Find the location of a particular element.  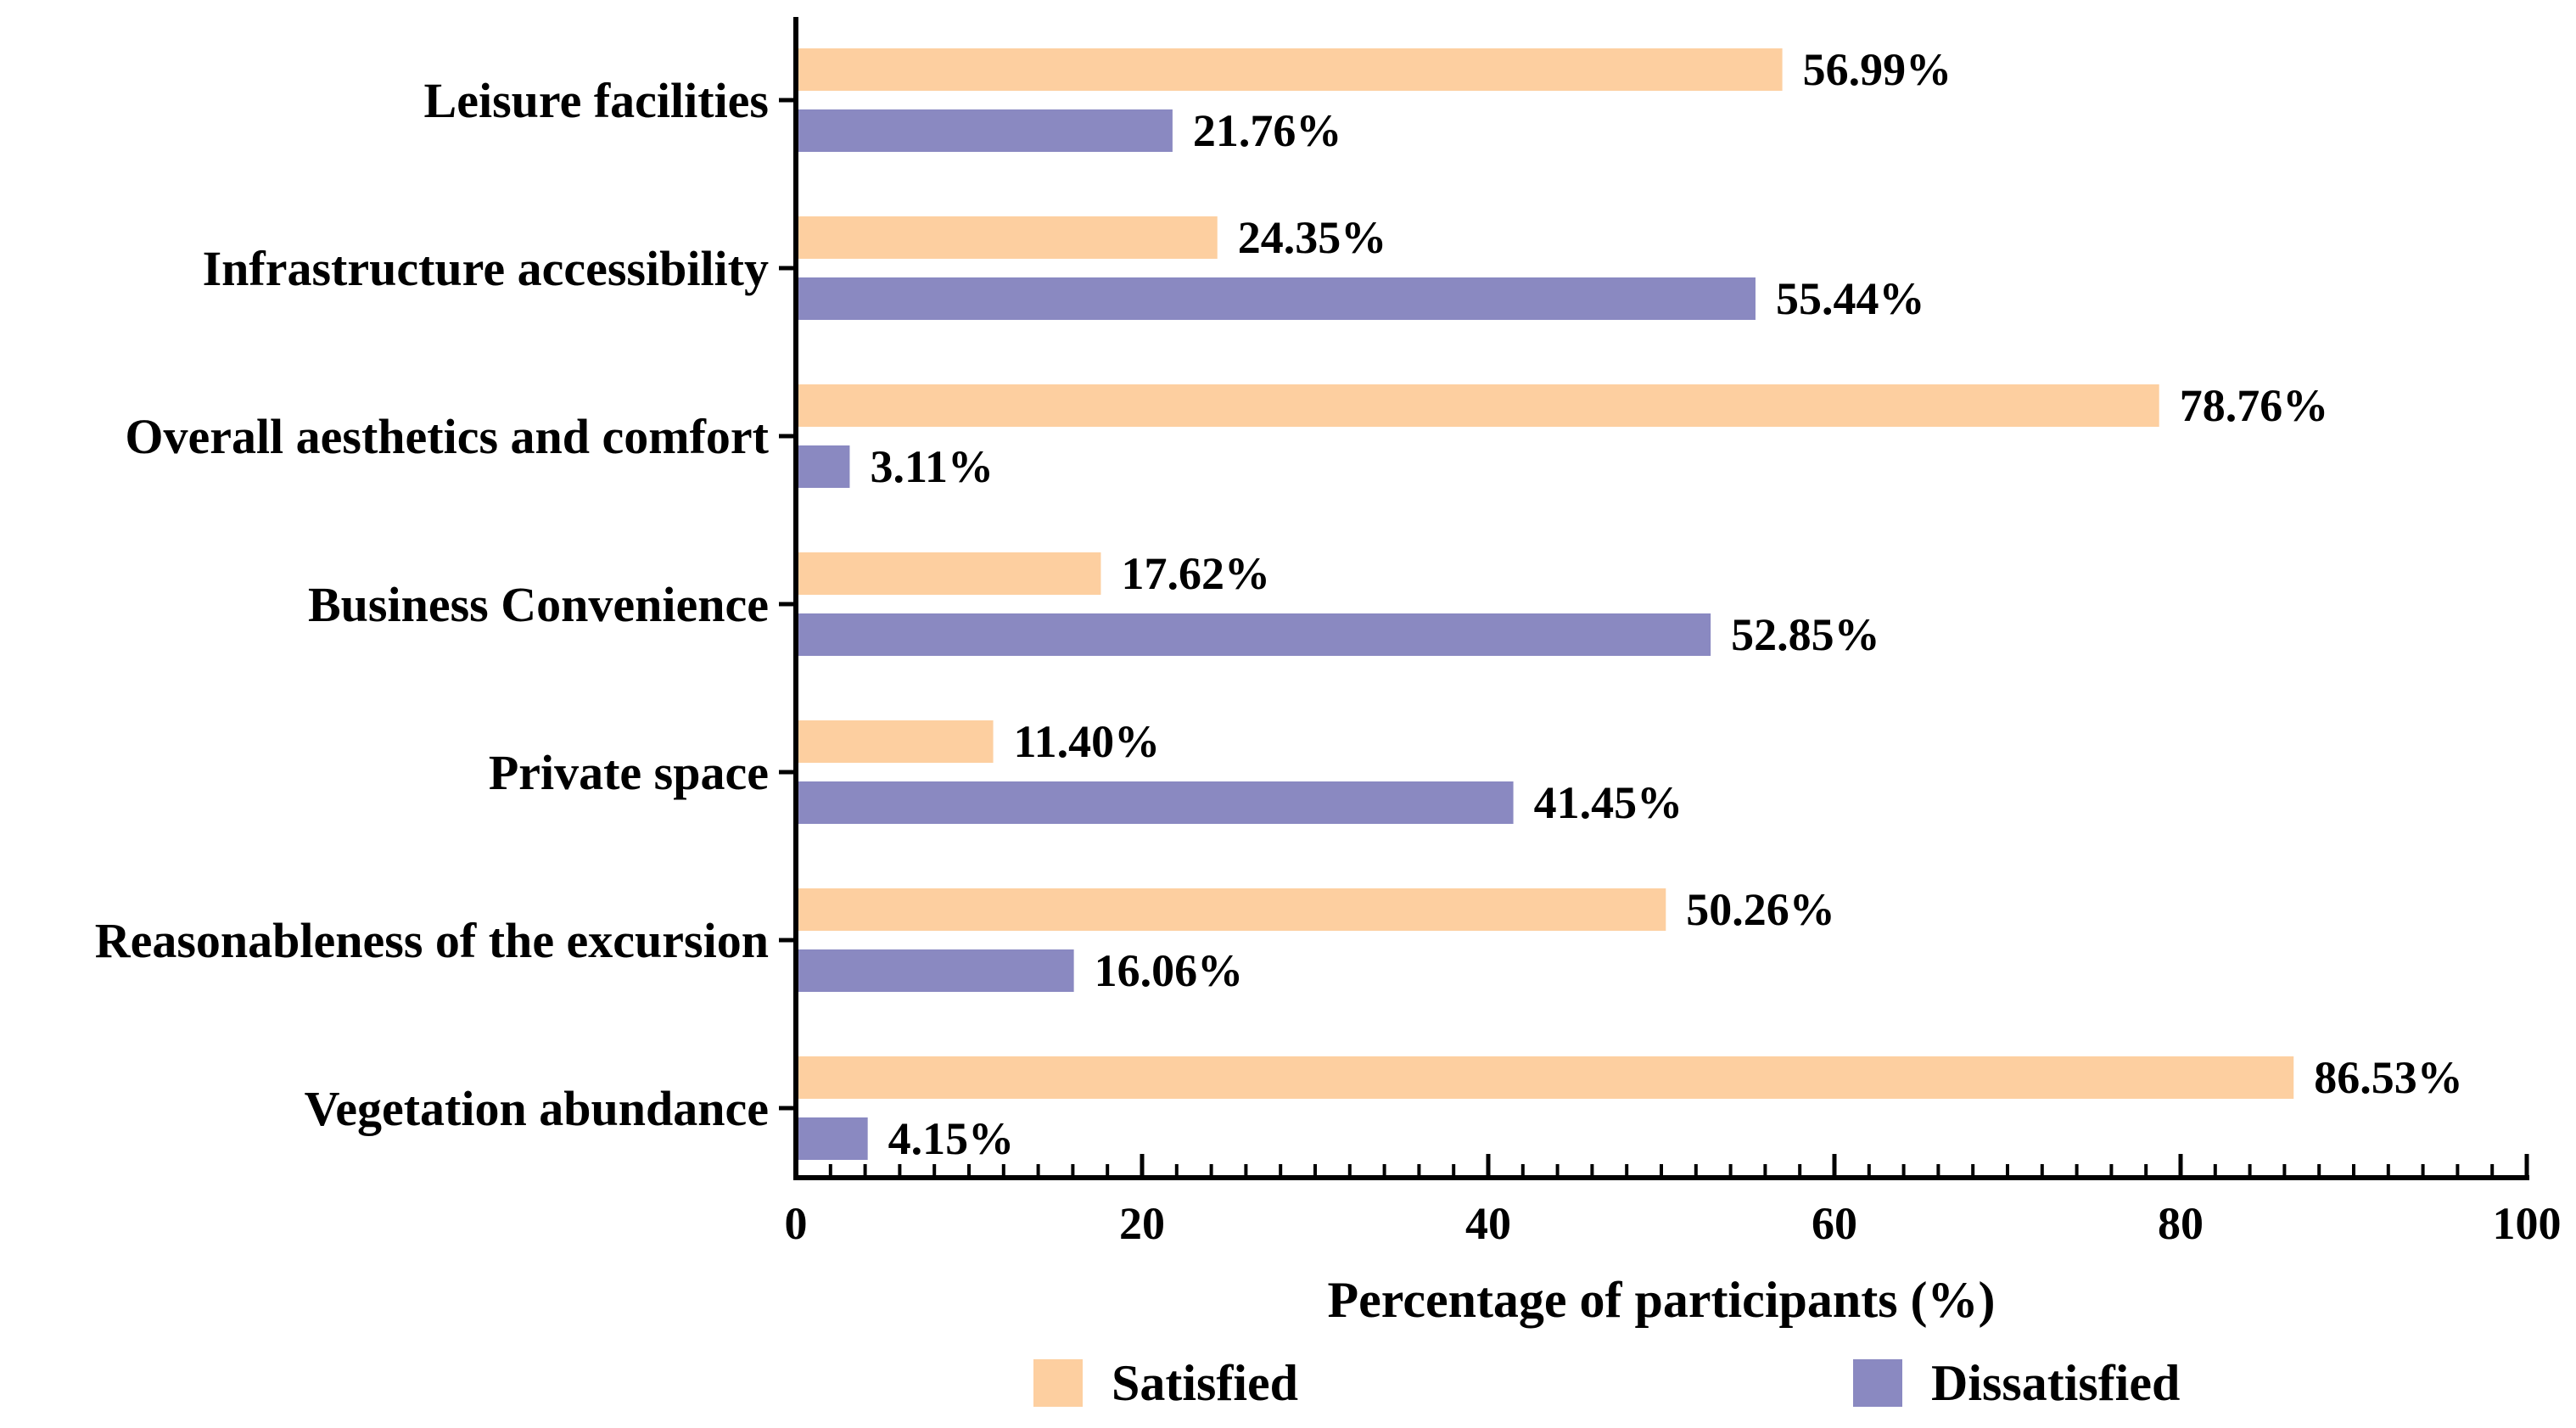

category-label-2: Overall aesthetics and comfort is located at coordinates (447, 436).